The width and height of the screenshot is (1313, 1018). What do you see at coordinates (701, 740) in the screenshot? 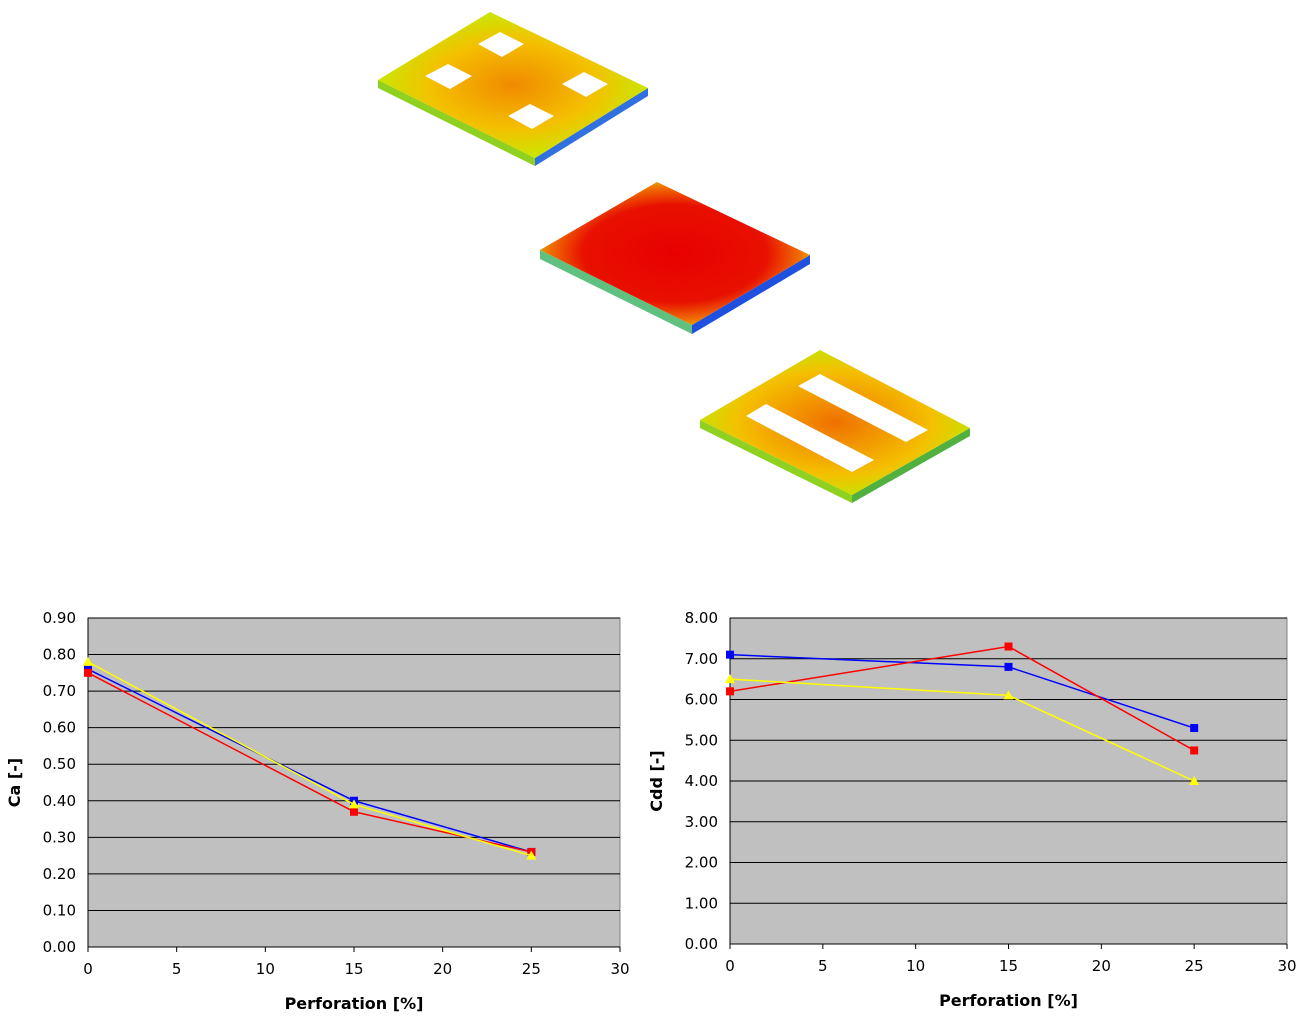
I see `y-tick-label: 5.00` at bounding box center [701, 740].